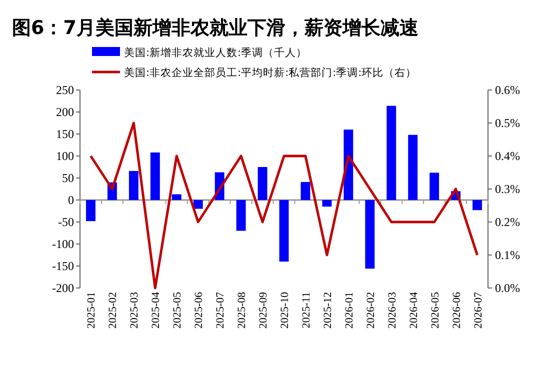 This screenshot has height=379, width=559. What do you see at coordinates (349, 310) in the screenshot?
I see `x-tick-label: 2026-01` at bounding box center [349, 310].